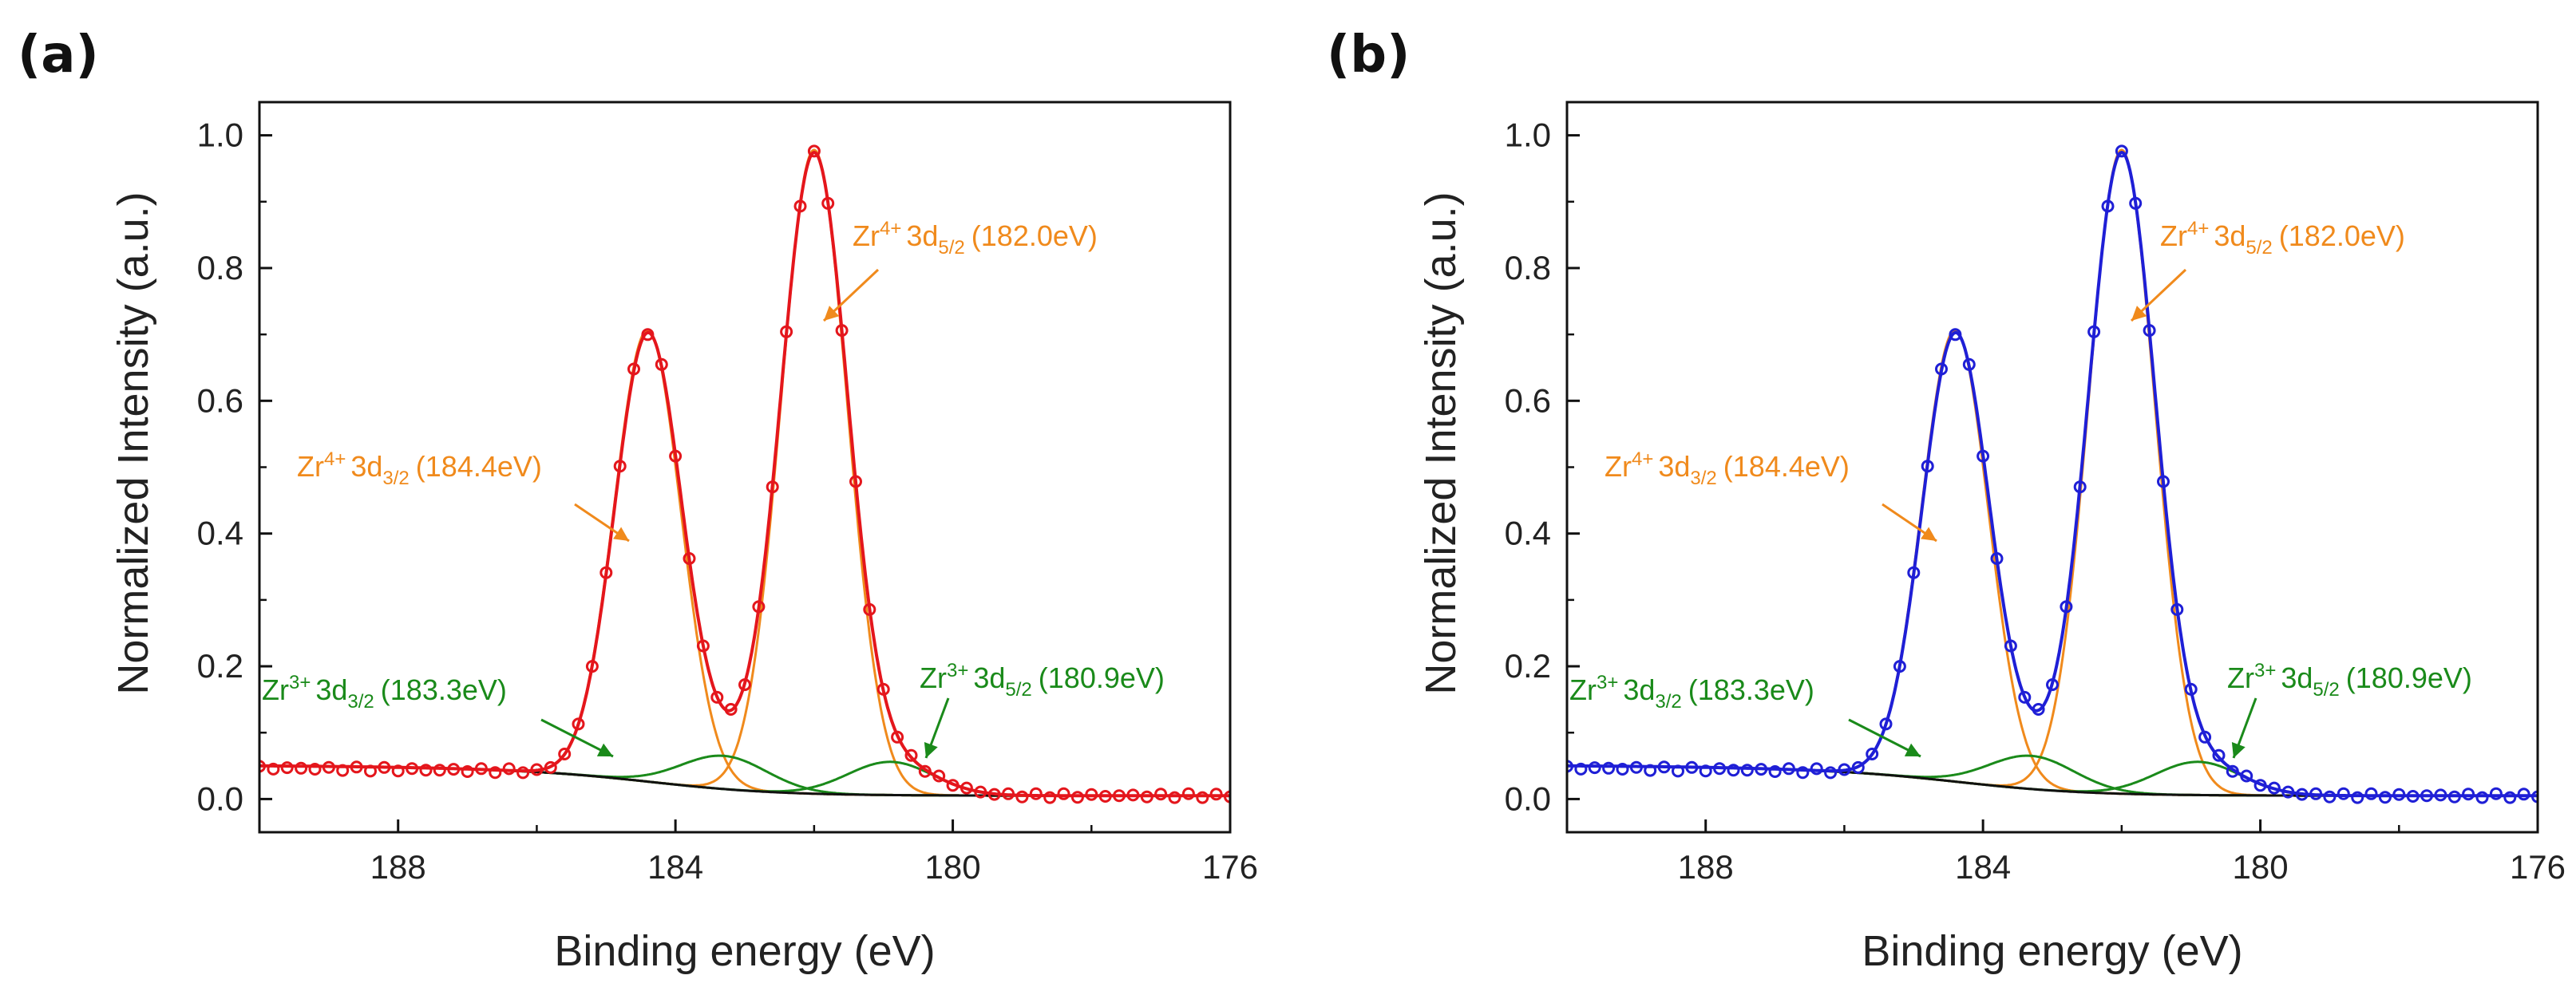 The height and width of the screenshot is (991, 2576). I want to click on annotation-label: Zr4+ 3d5/2 (182.0eV), so click(2282, 239).